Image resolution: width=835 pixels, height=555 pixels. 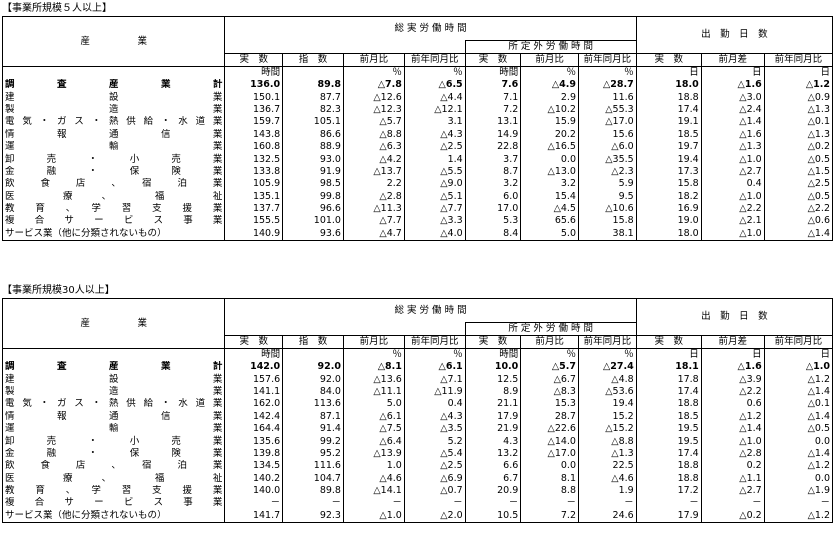 What do you see at coordinates (732, 184) in the screenshot?
I see `data-cell: 0.4` at bounding box center [732, 184].